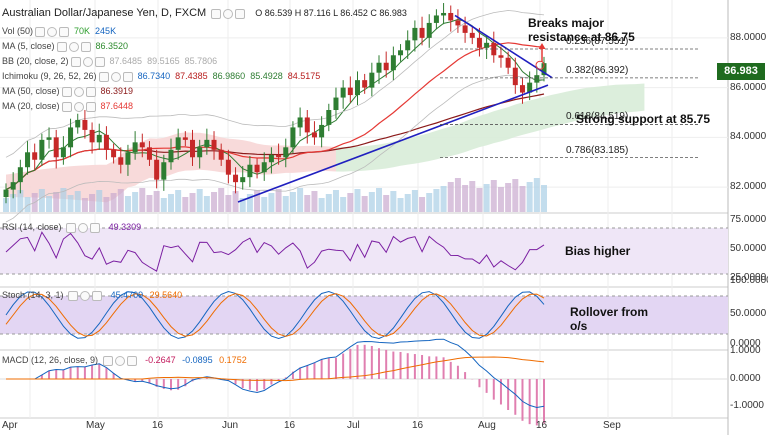 The image size is (768, 435). What do you see at coordinates (393, 143) in the screenshot?
I see `support-trendline` at bounding box center [393, 143].